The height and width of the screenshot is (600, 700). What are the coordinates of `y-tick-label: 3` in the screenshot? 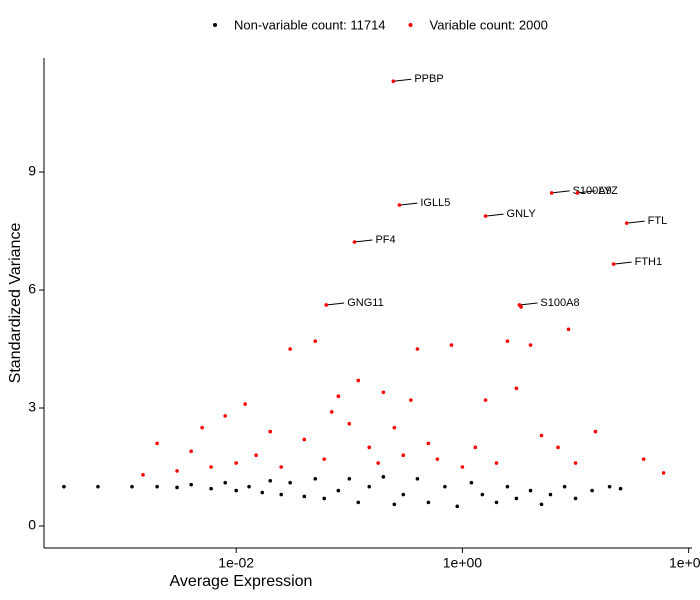 It's located at (32, 407).